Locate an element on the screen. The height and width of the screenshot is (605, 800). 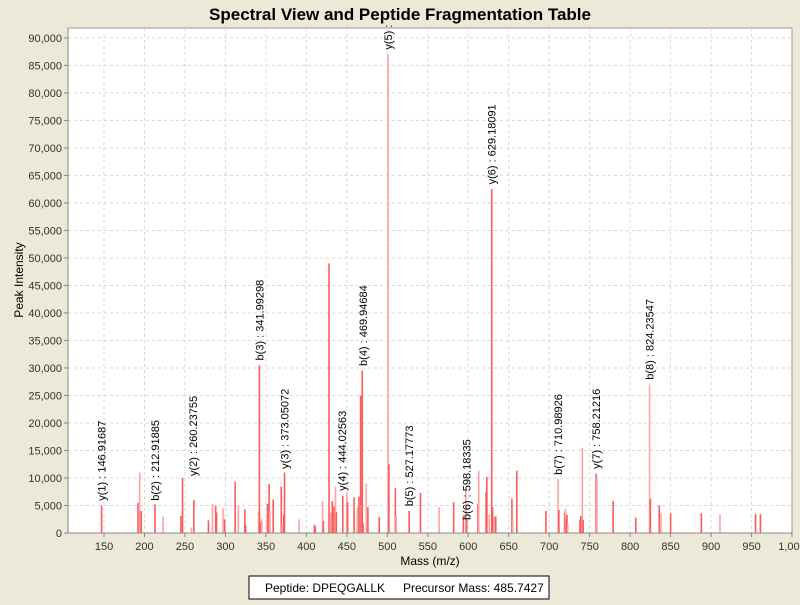
y-tick-label: 75,000 is located at coordinates (45, 121).